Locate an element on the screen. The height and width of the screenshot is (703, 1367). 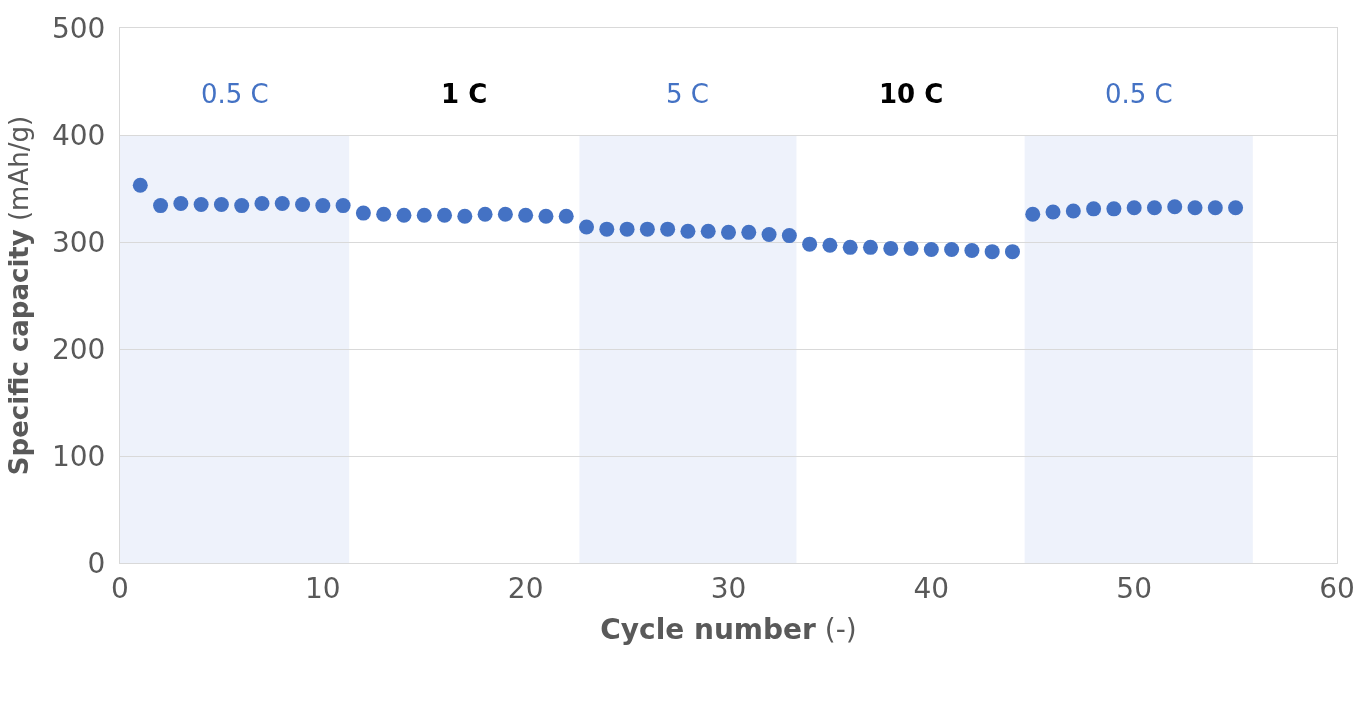
y-axis-title: Specific capacity (mAh/g) is located at coordinates (19, 295).